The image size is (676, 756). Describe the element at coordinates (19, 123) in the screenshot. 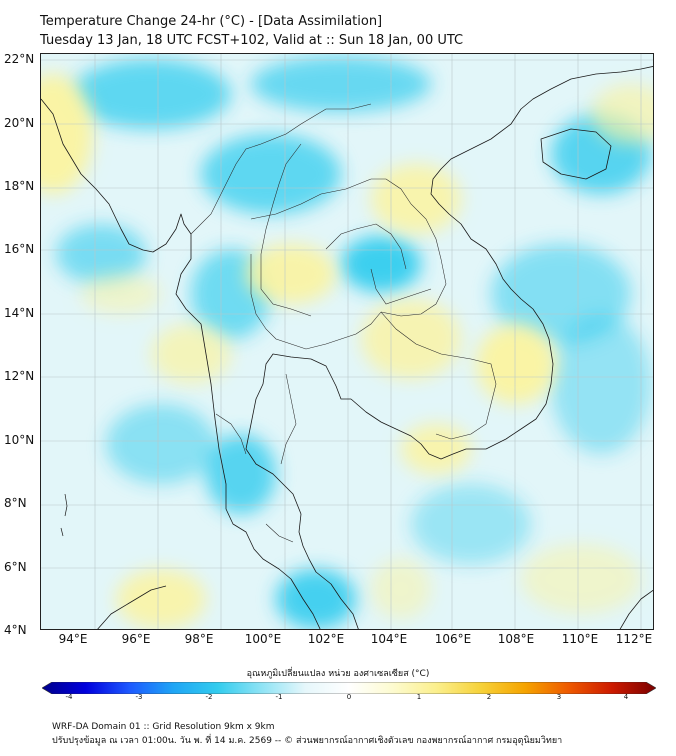

I see `lat-label: 20°N` at that location.